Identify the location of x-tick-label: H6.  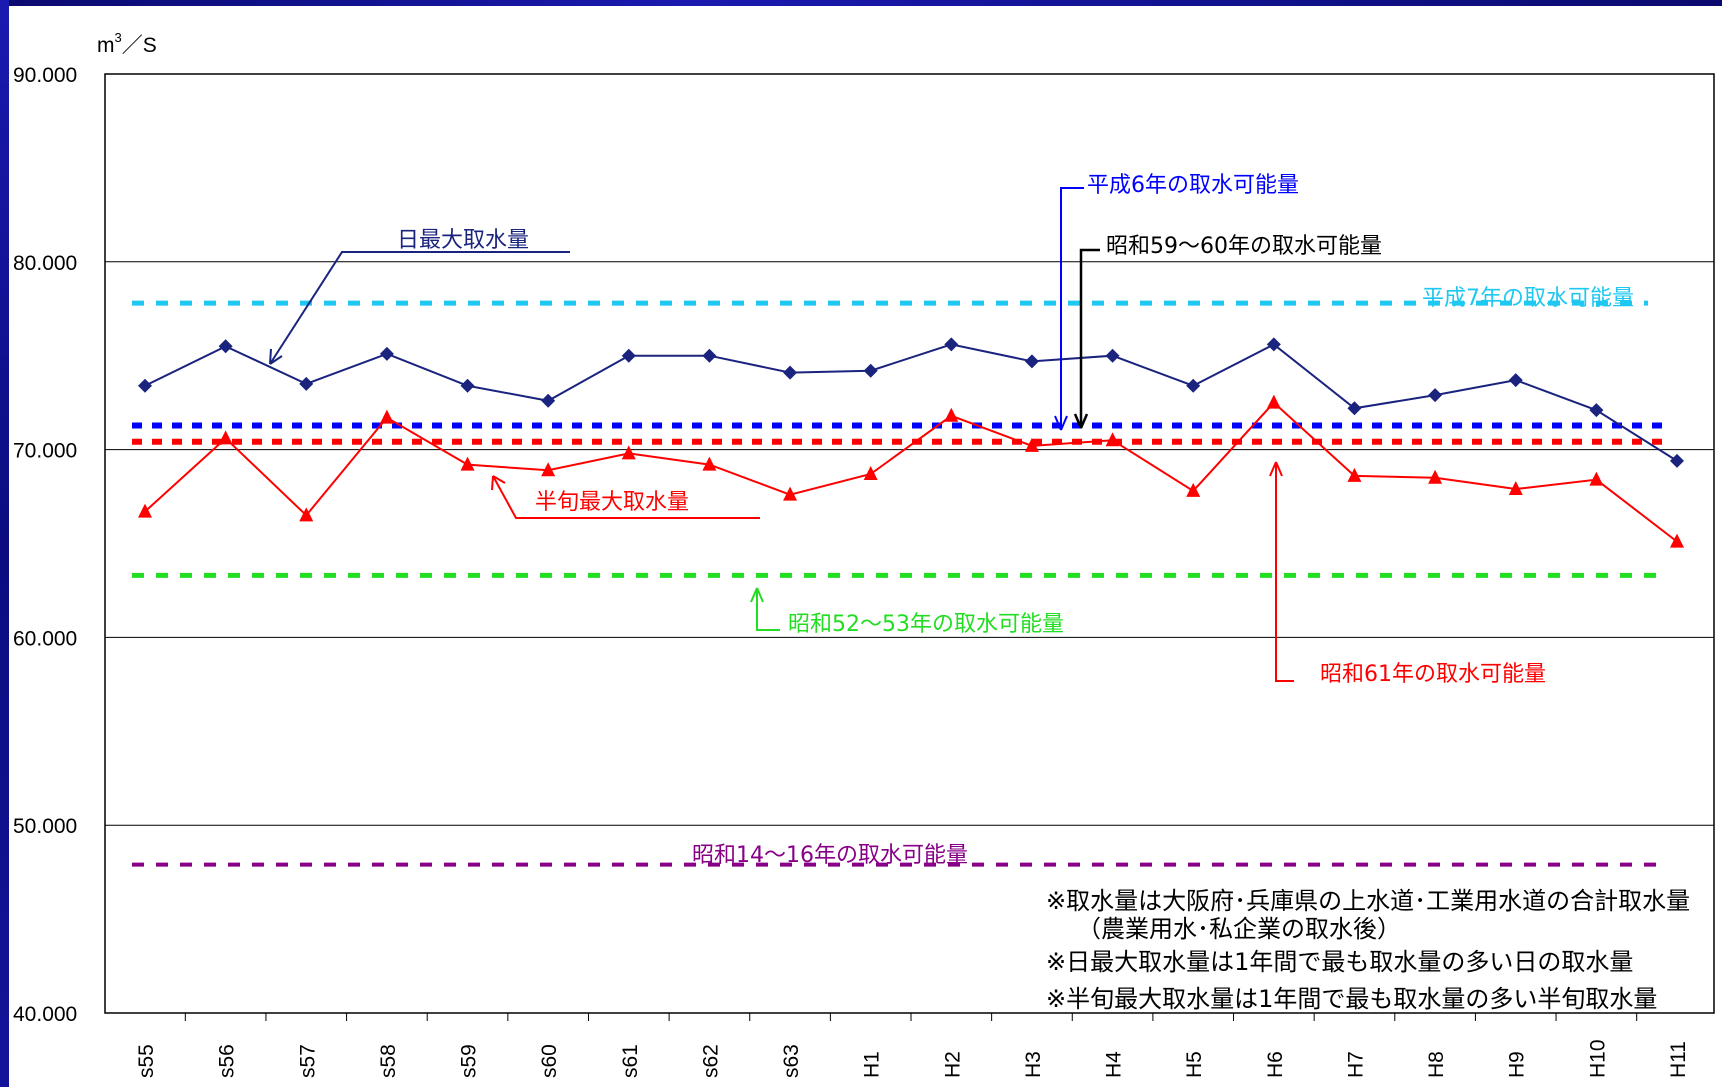
(1275, 1064).